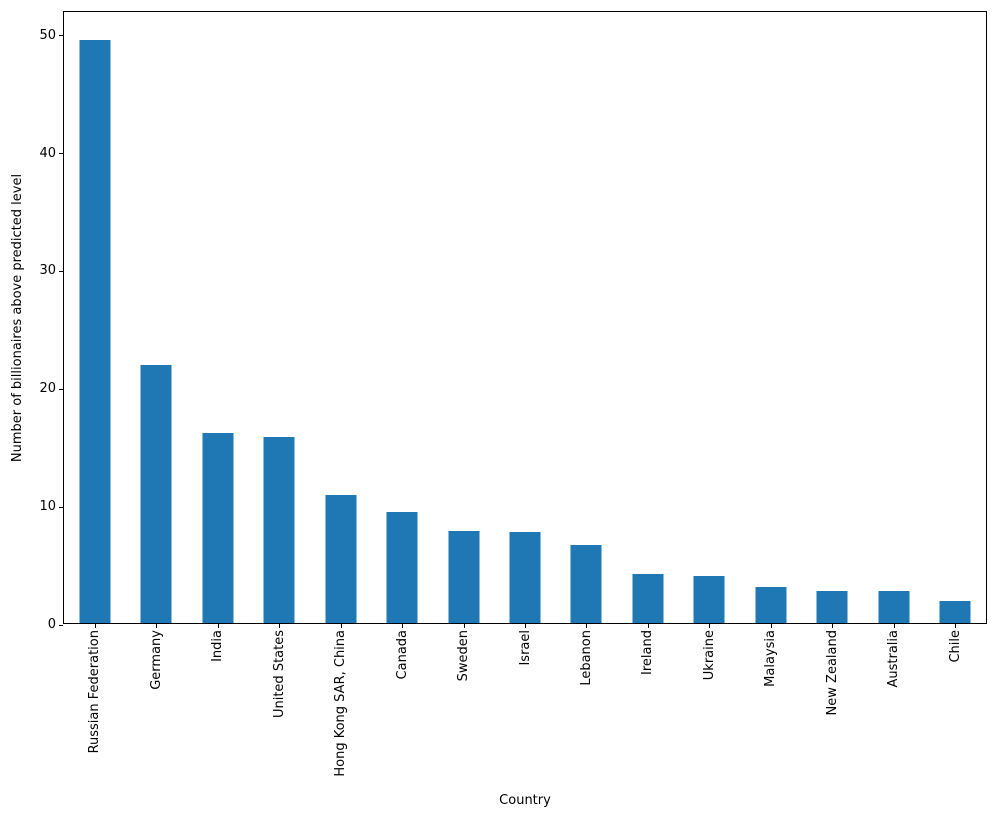 The image size is (997, 821). I want to click on y-tick-label-50: 50, so click(47, 35).